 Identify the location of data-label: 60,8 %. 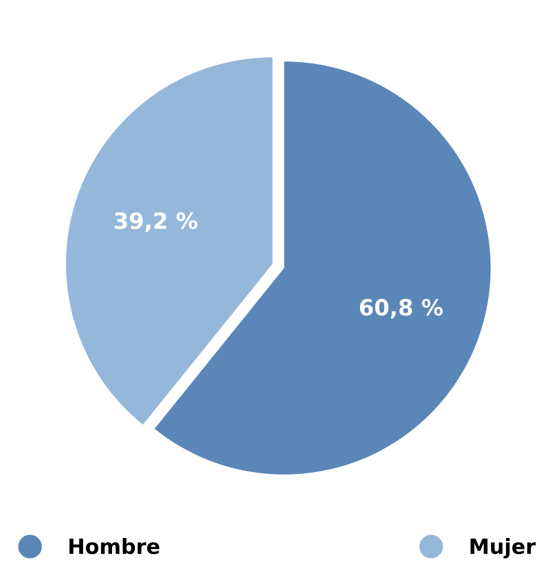
(401, 308).